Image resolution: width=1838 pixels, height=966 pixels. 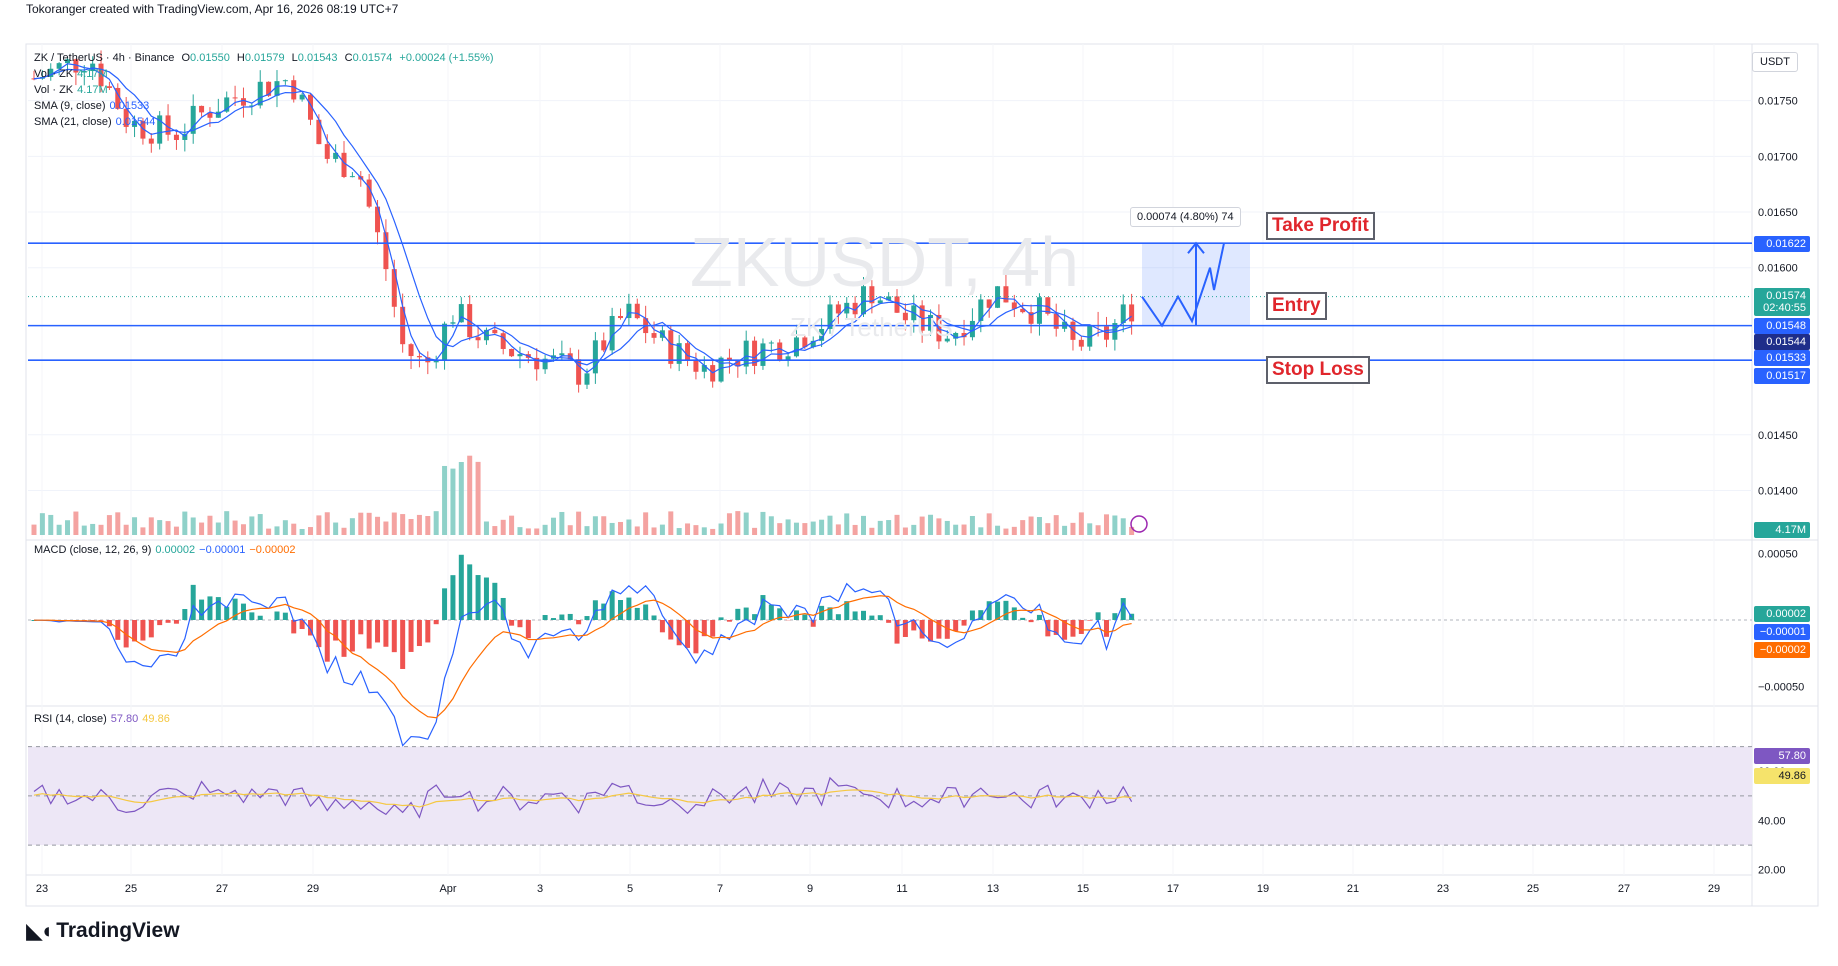 What do you see at coordinates (871, 327) in the screenshot?
I see `symbol-watermark-sub: ZK / TetherUS` at bounding box center [871, 327].